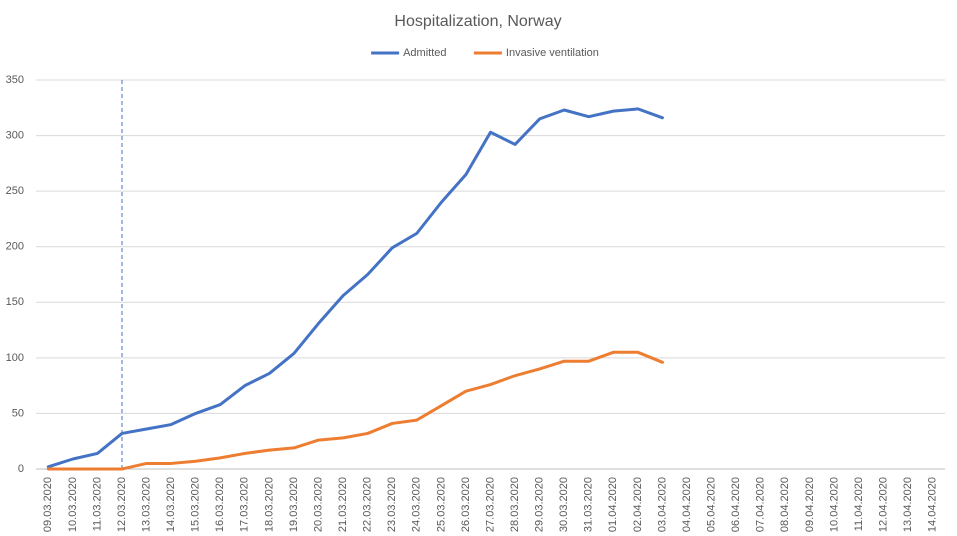 The width and height of the screenshot is (957, 536). I want to click on legend-label: Invasive ventilation, so click(552, 53).